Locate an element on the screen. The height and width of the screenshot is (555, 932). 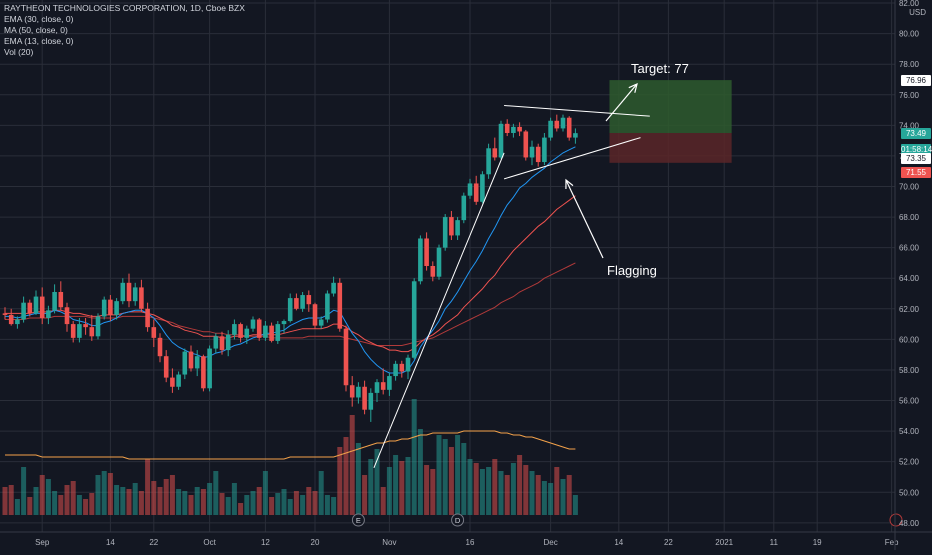
indicator-ema30: EMA (30, close, 0) is located at coordinates (39, 19).